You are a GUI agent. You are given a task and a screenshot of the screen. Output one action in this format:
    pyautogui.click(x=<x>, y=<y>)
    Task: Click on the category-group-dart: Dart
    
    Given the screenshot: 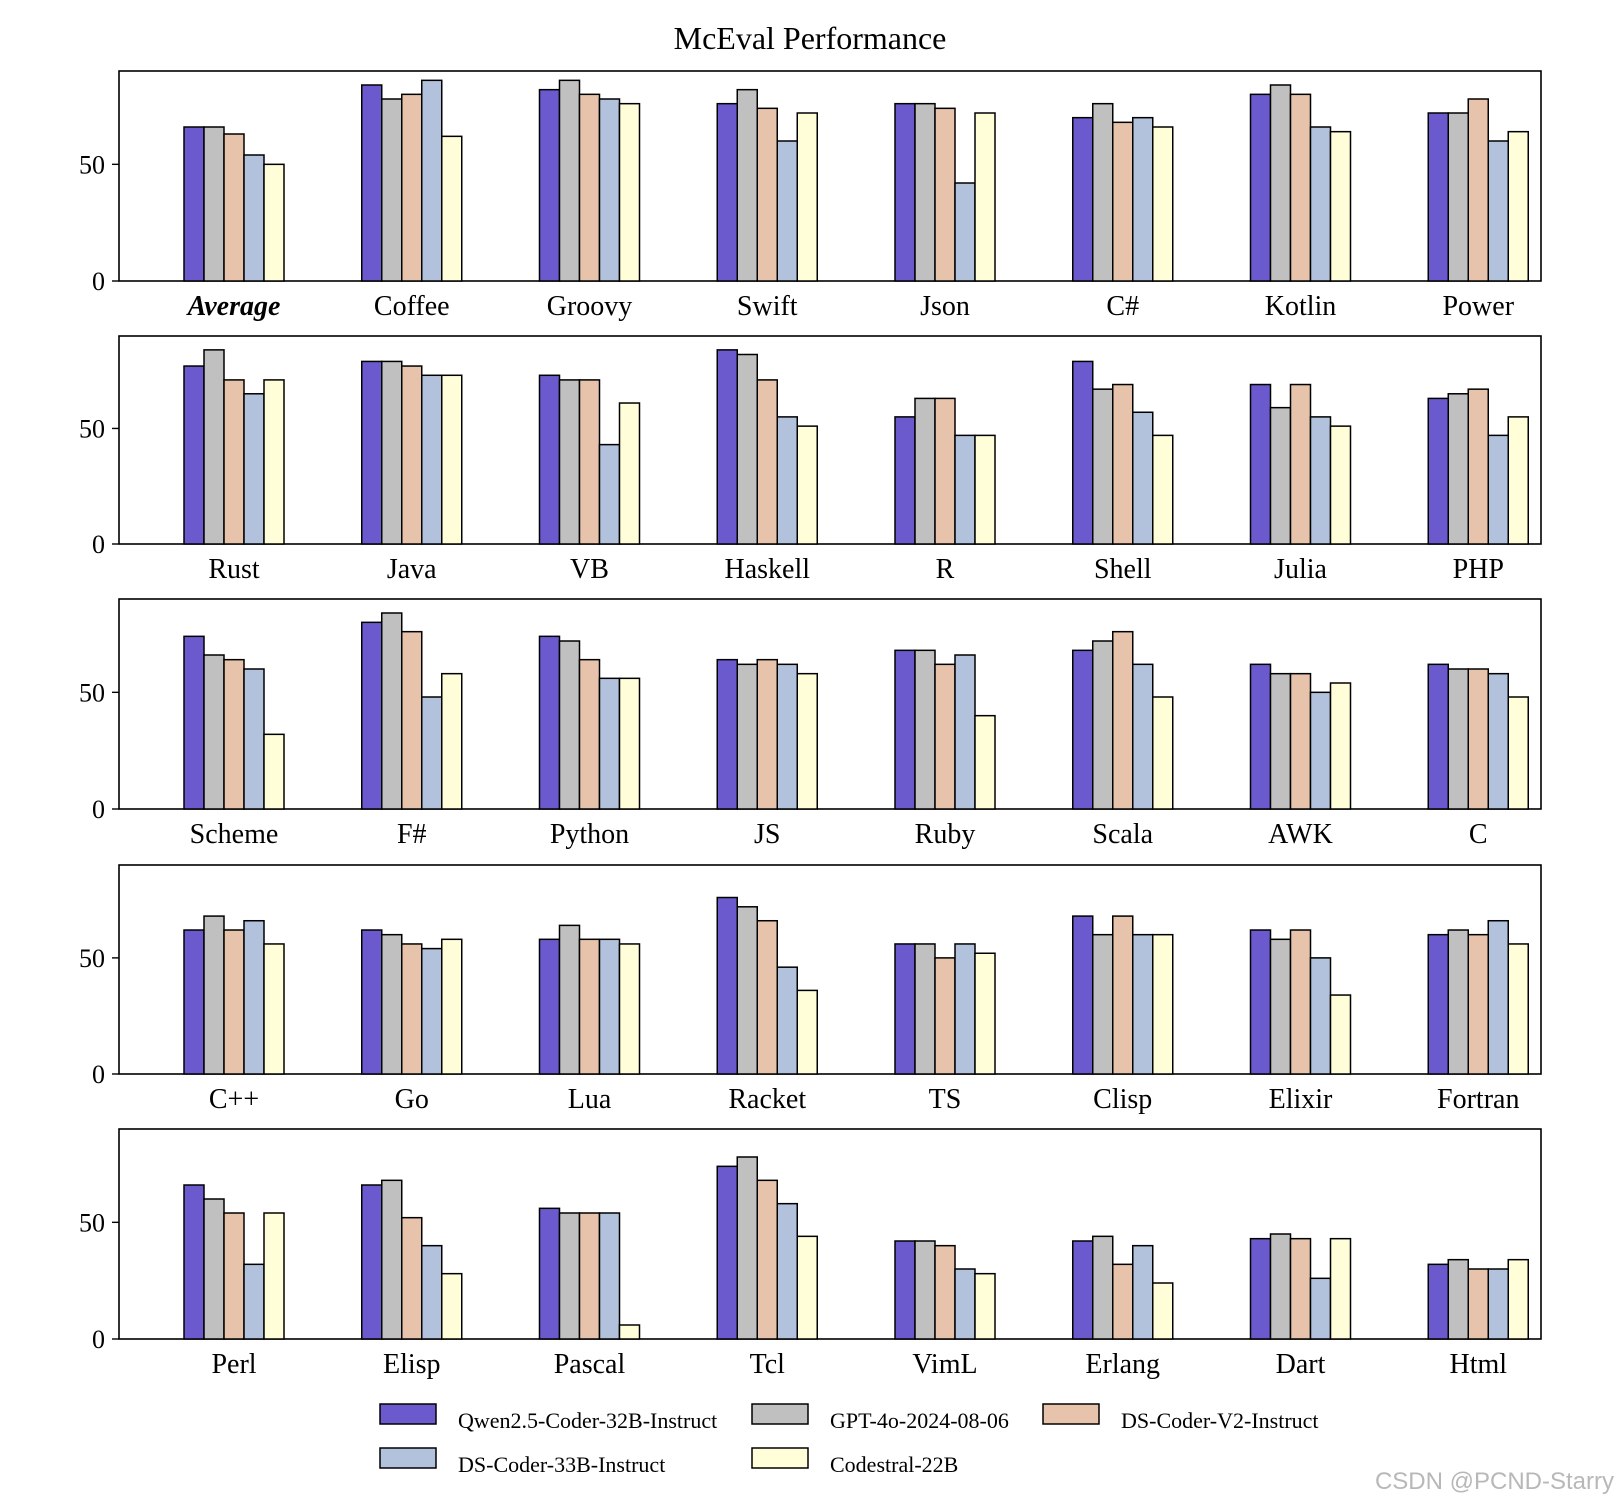 What is the action you would take?
    pyautogui.click(x=1300, y=1306)
    